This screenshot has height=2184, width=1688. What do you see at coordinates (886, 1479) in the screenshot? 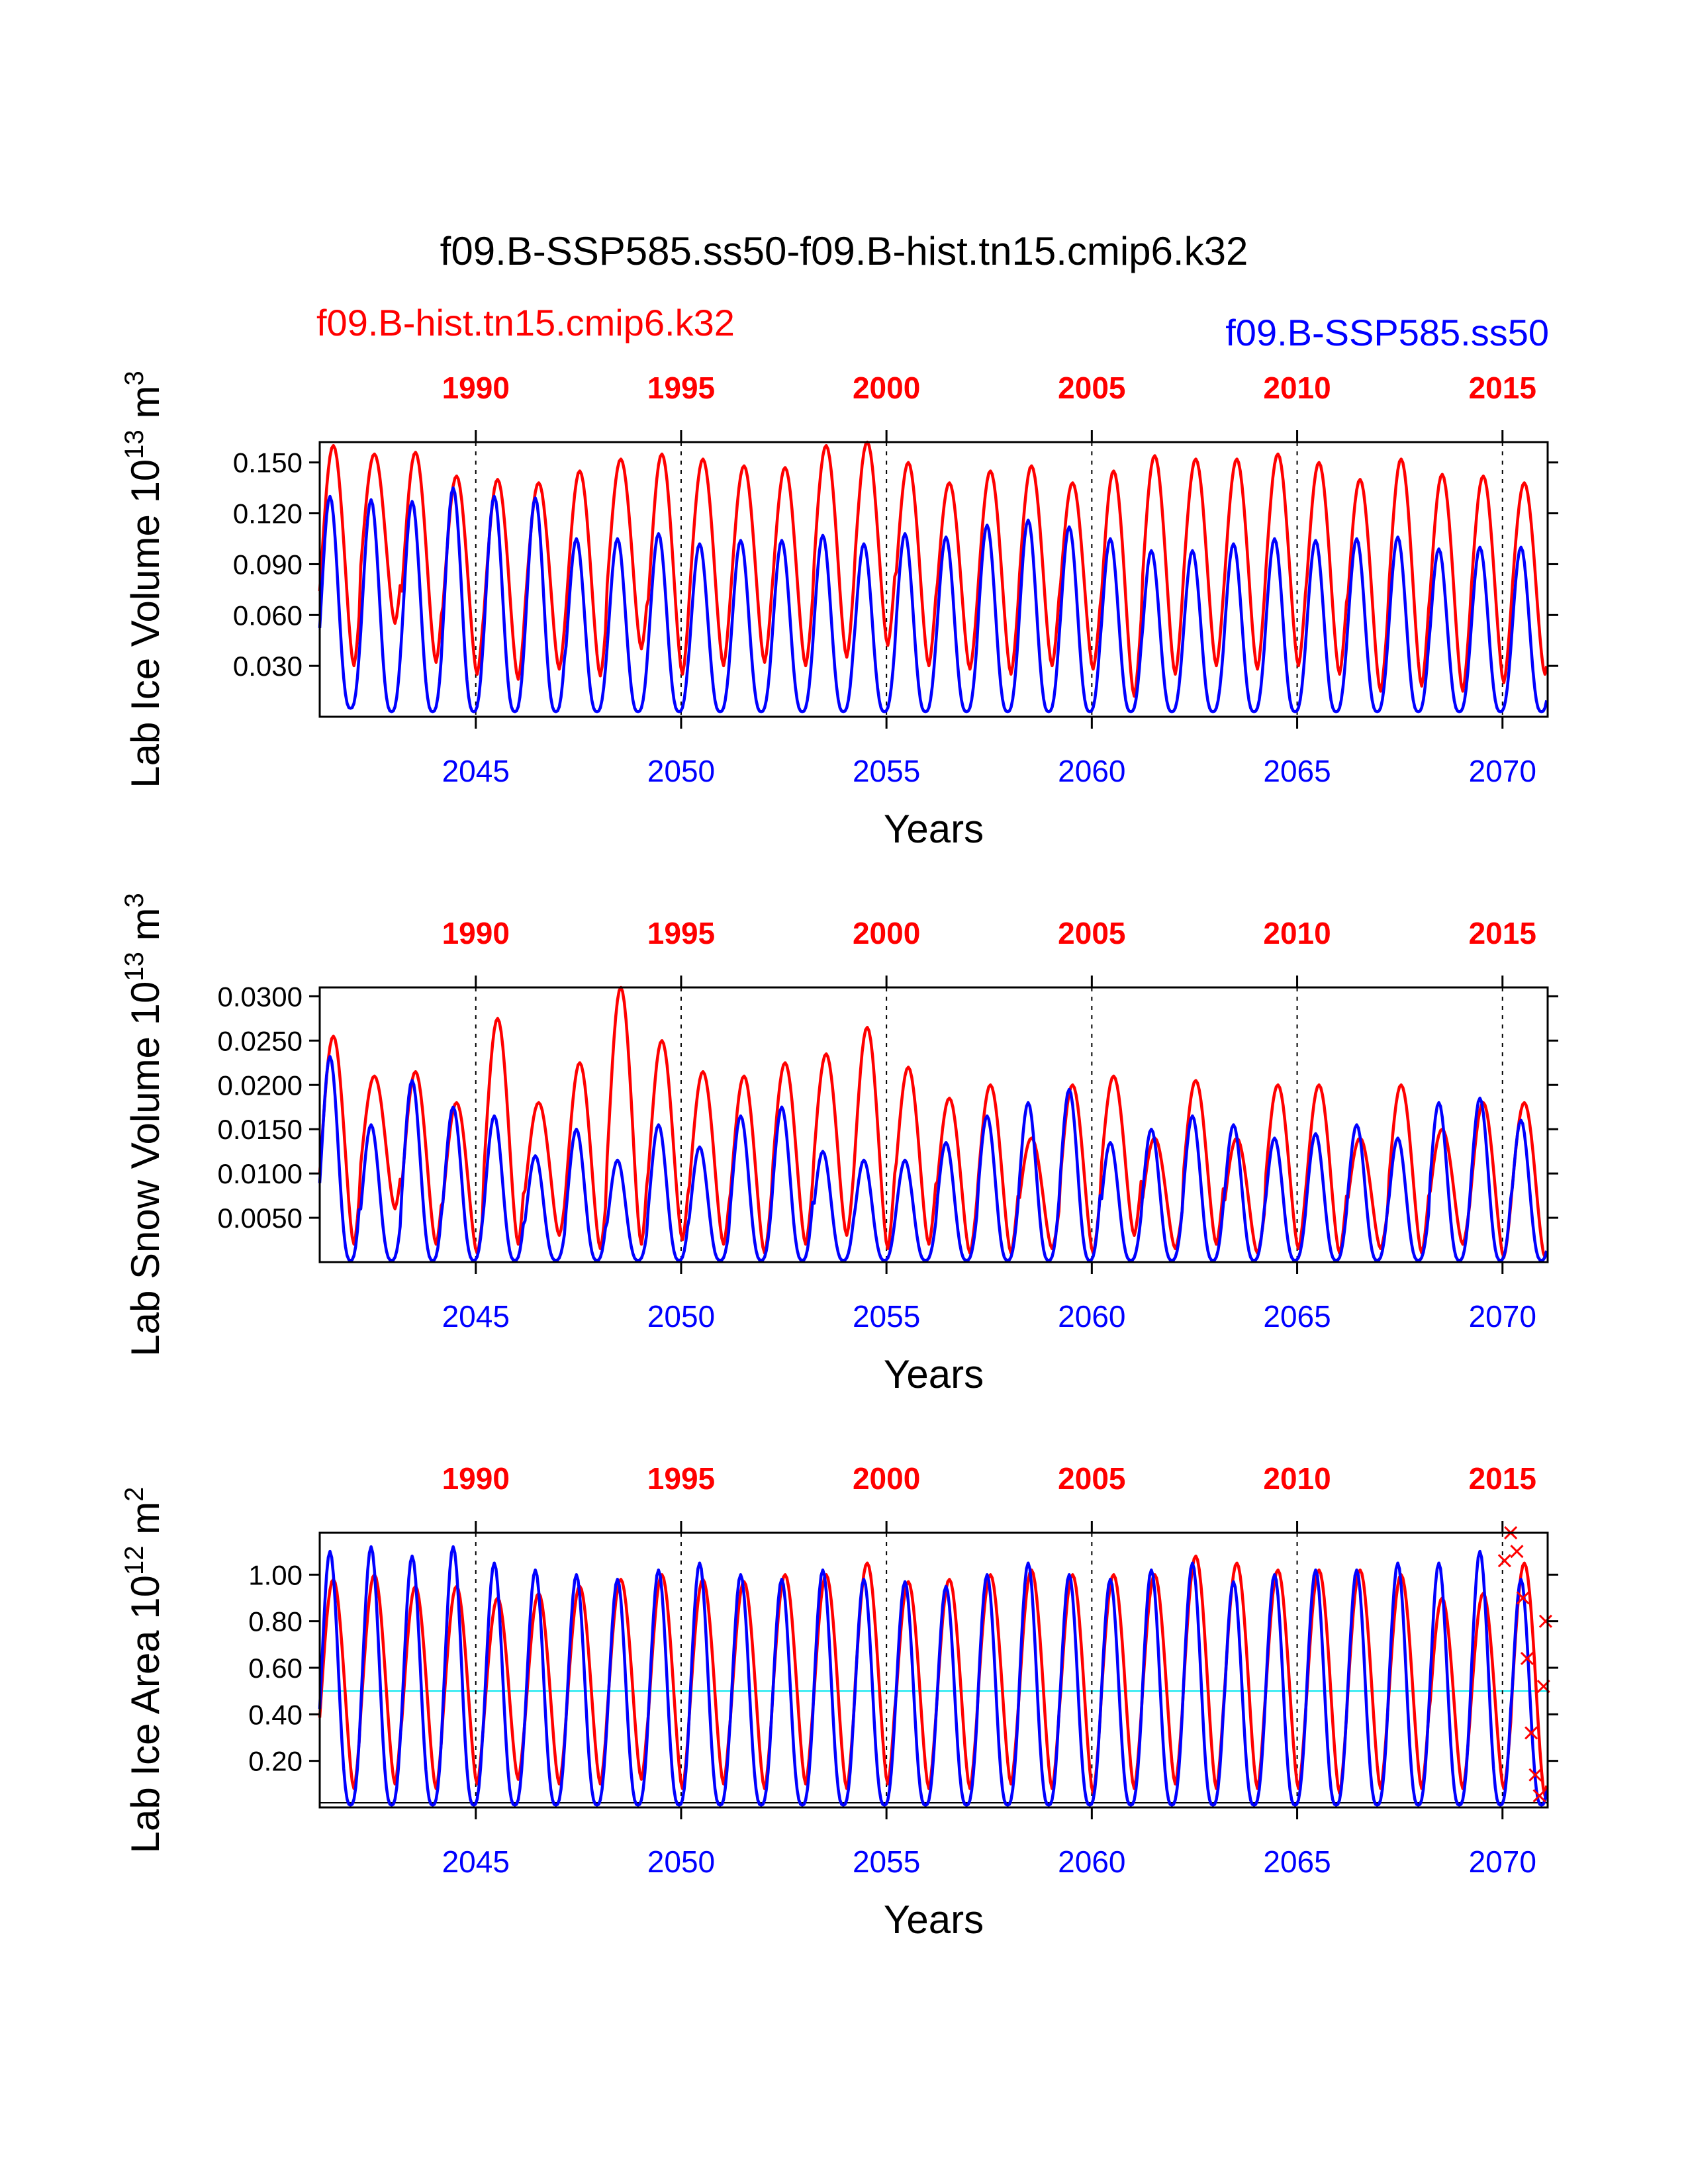
I see `x-top-tick-label-2-2: 2000` at bounding box center [886, 1479].